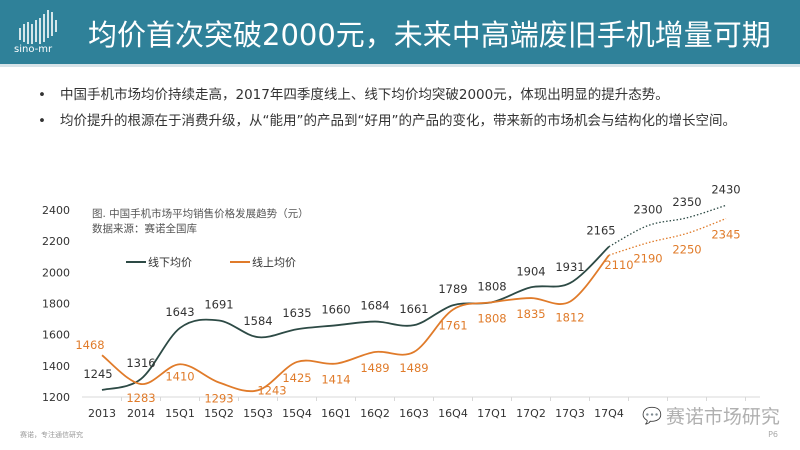 The image size is (800, 450). Describe the element at coordinates (569, 267) in the screenshot. I see `data-label: 1931` at that location.